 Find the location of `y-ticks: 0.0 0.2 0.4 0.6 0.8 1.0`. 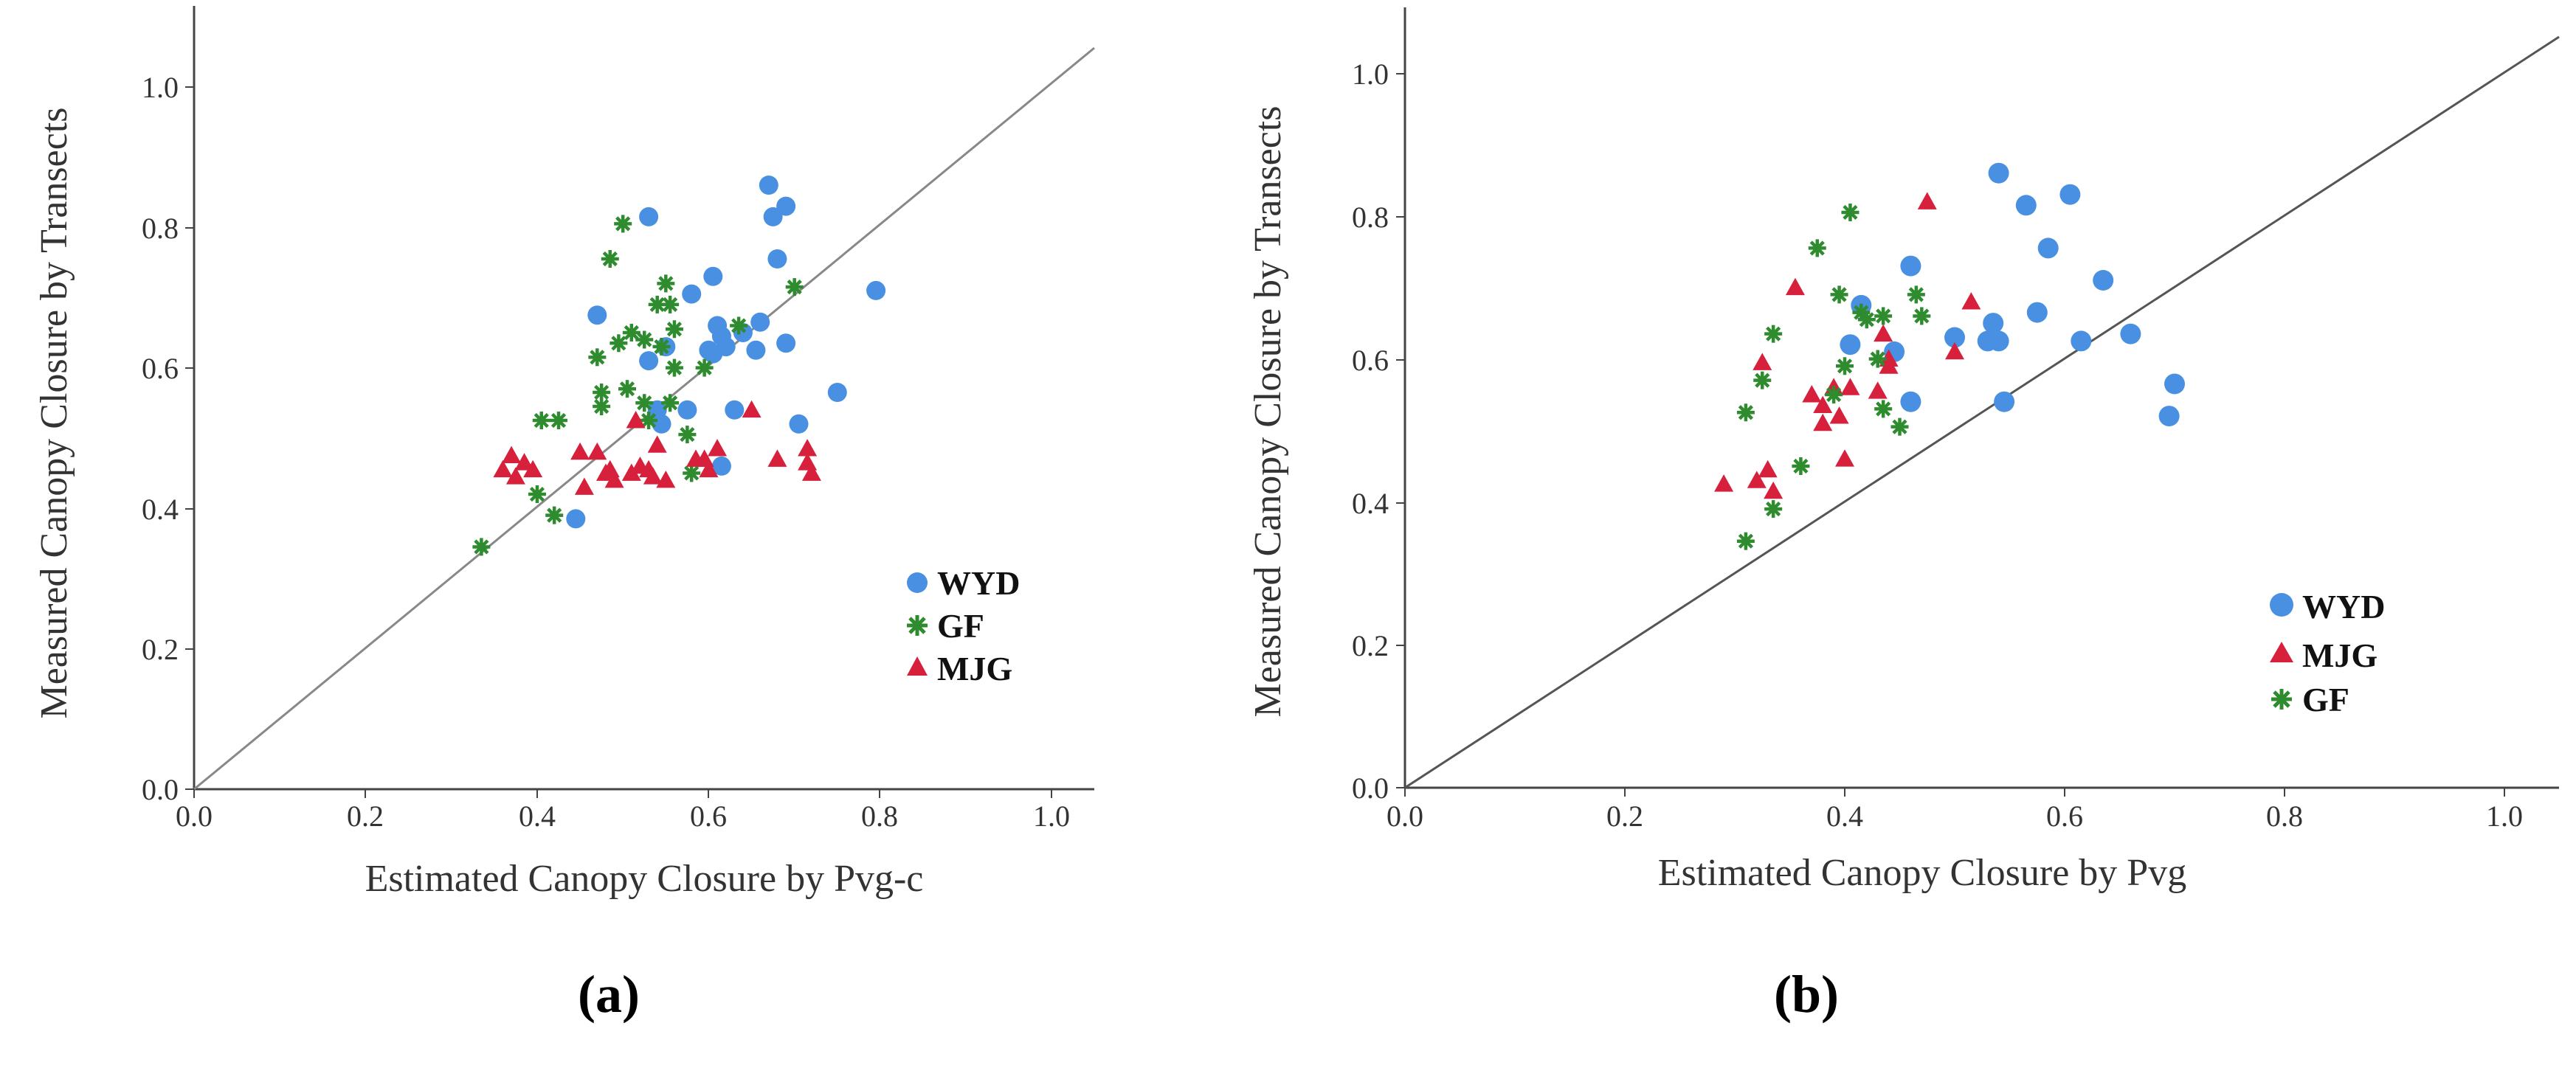

y-ticks: 0.0 0.2 0.4 0.6 0.8 1.0 is located at coordinates (168, 438).